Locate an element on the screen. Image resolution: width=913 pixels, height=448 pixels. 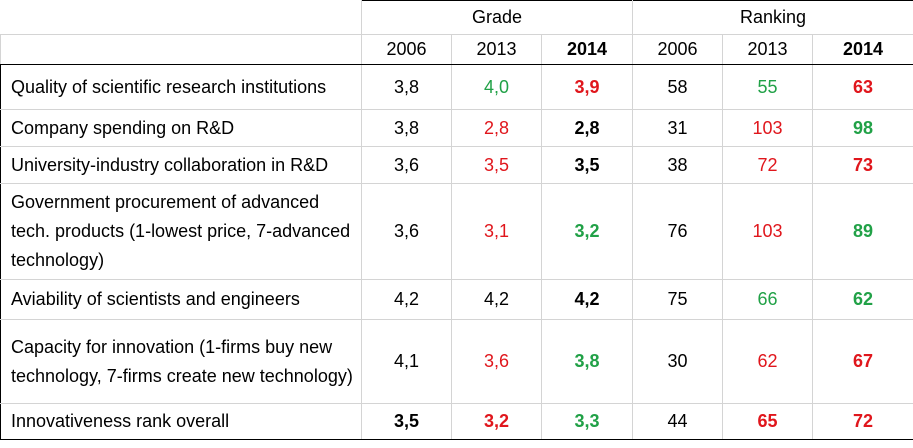
ranking-cell-2013: 62 is located at coordinates (768, 361).